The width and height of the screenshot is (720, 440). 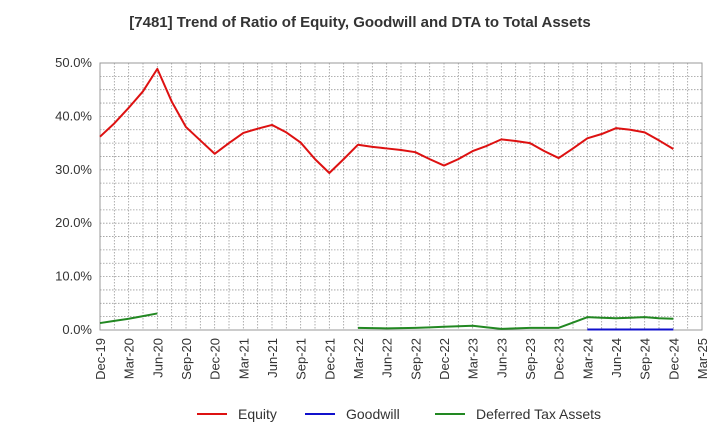 I want to click on x-tick-label: Dec-23, so click(x=559, y=359).